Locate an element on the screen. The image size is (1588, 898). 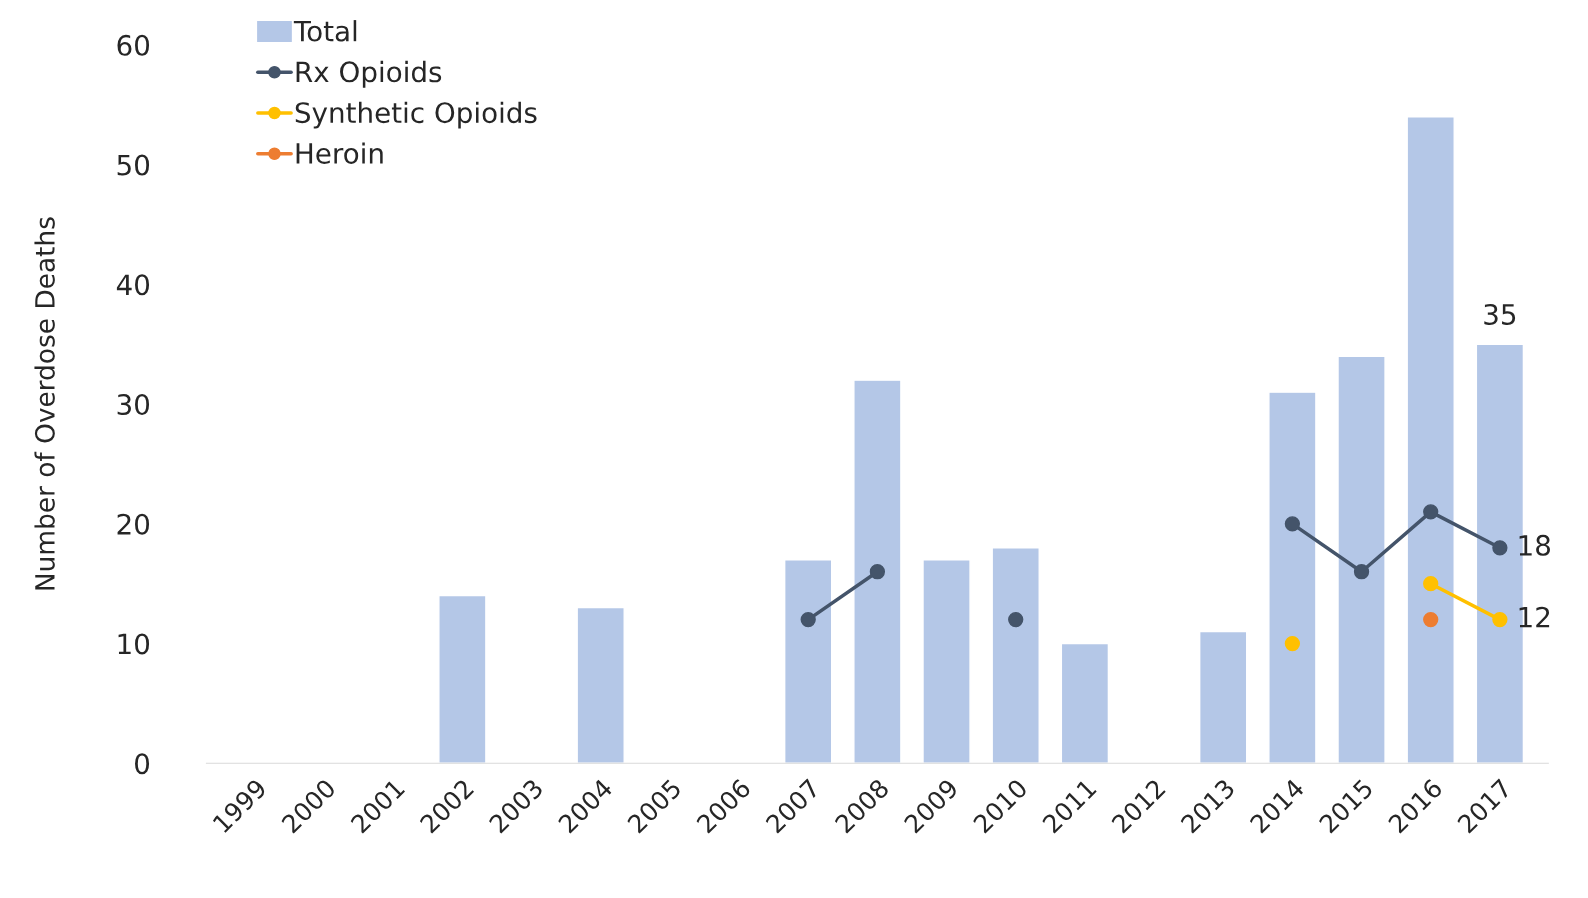
y-tick-label: 10 is located at coordinates (134, 644).